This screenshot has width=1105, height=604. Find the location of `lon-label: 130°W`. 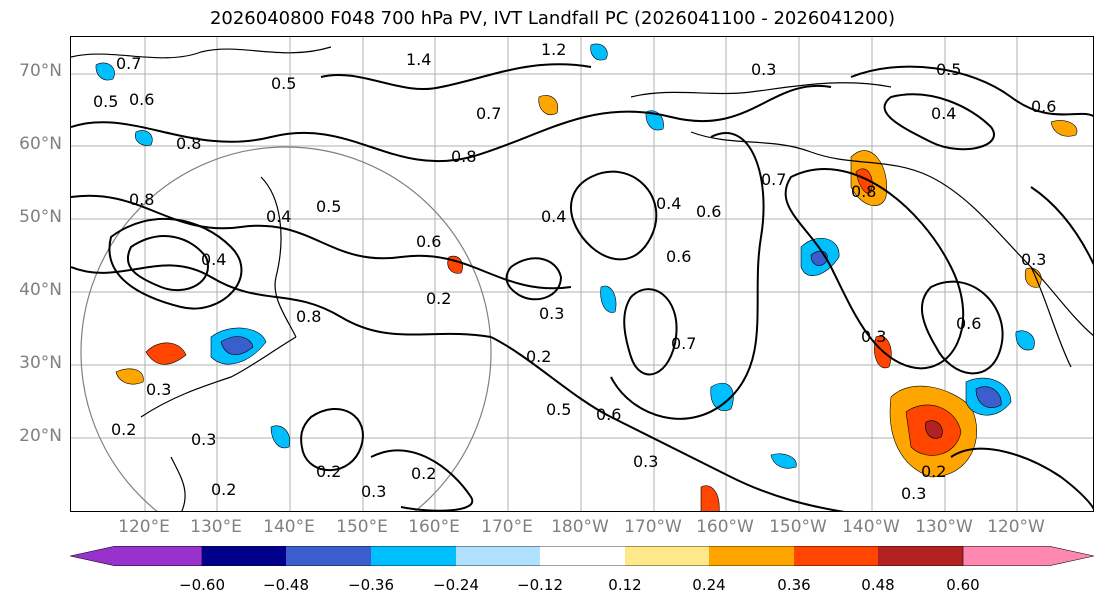

lon-label: 130°W is located at coordinates (944, 527).